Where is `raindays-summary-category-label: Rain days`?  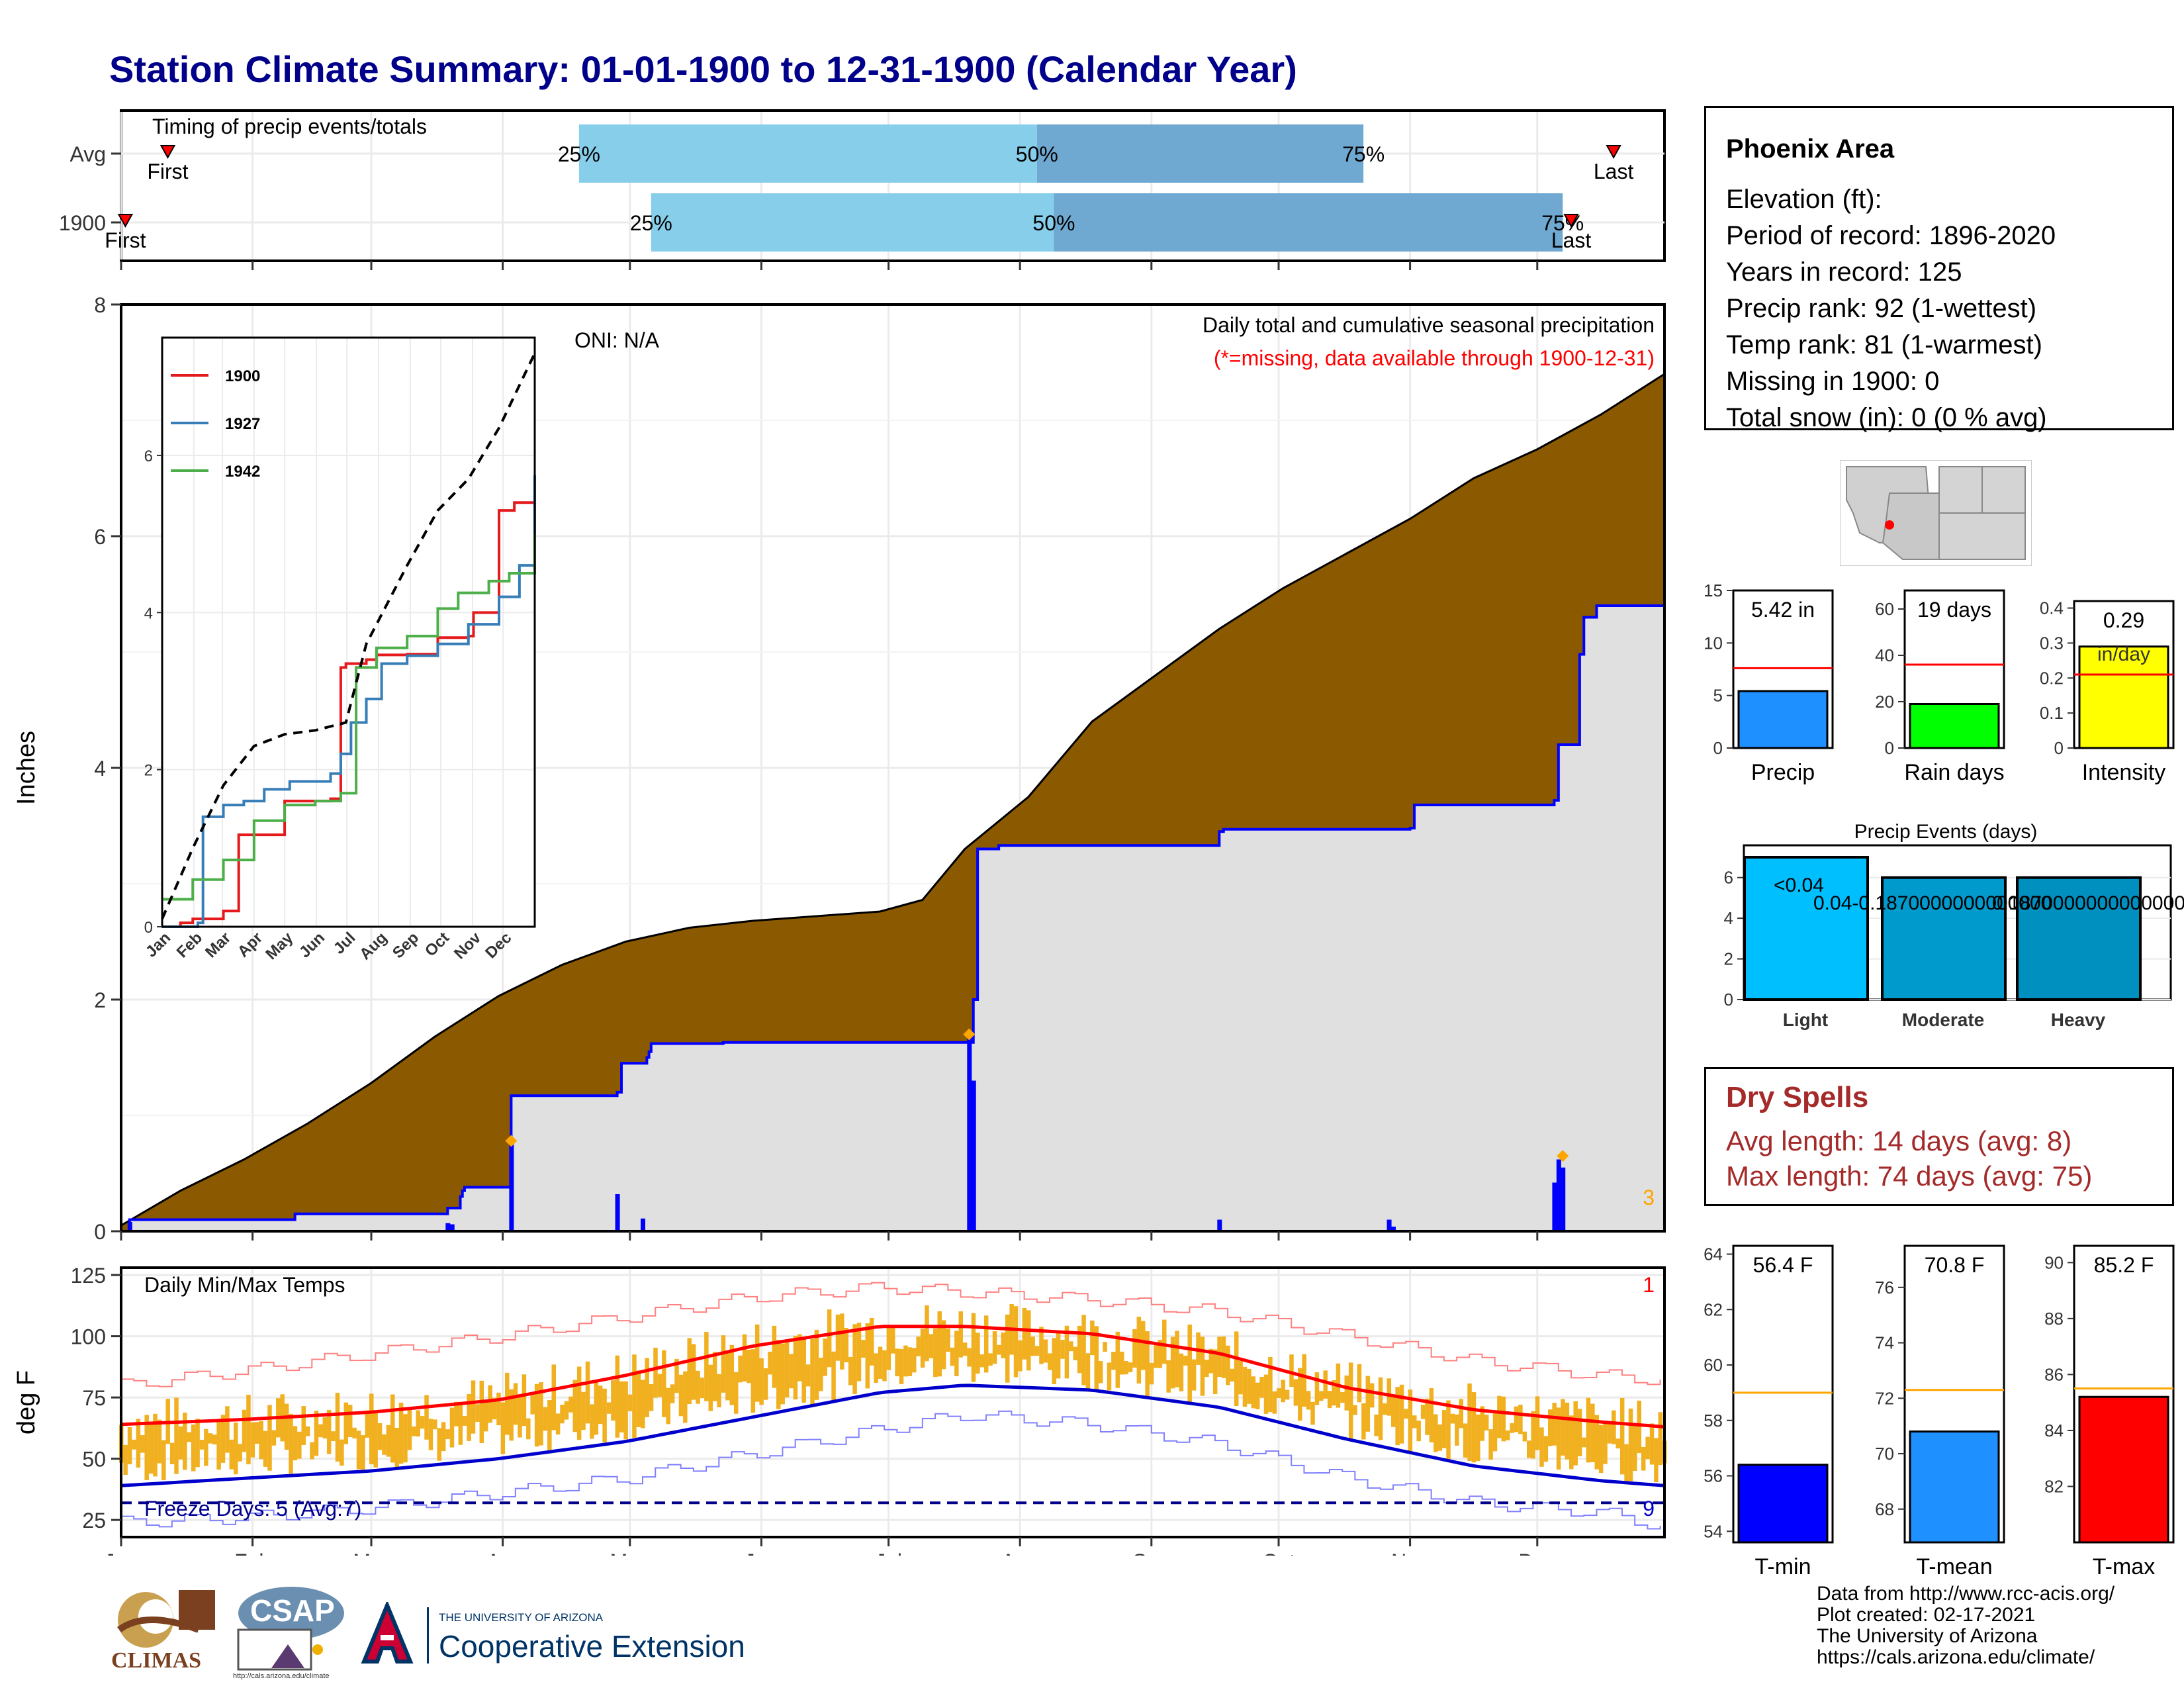
raindays-summary-category-label: Rain days is located at coordinates (1954, 772).